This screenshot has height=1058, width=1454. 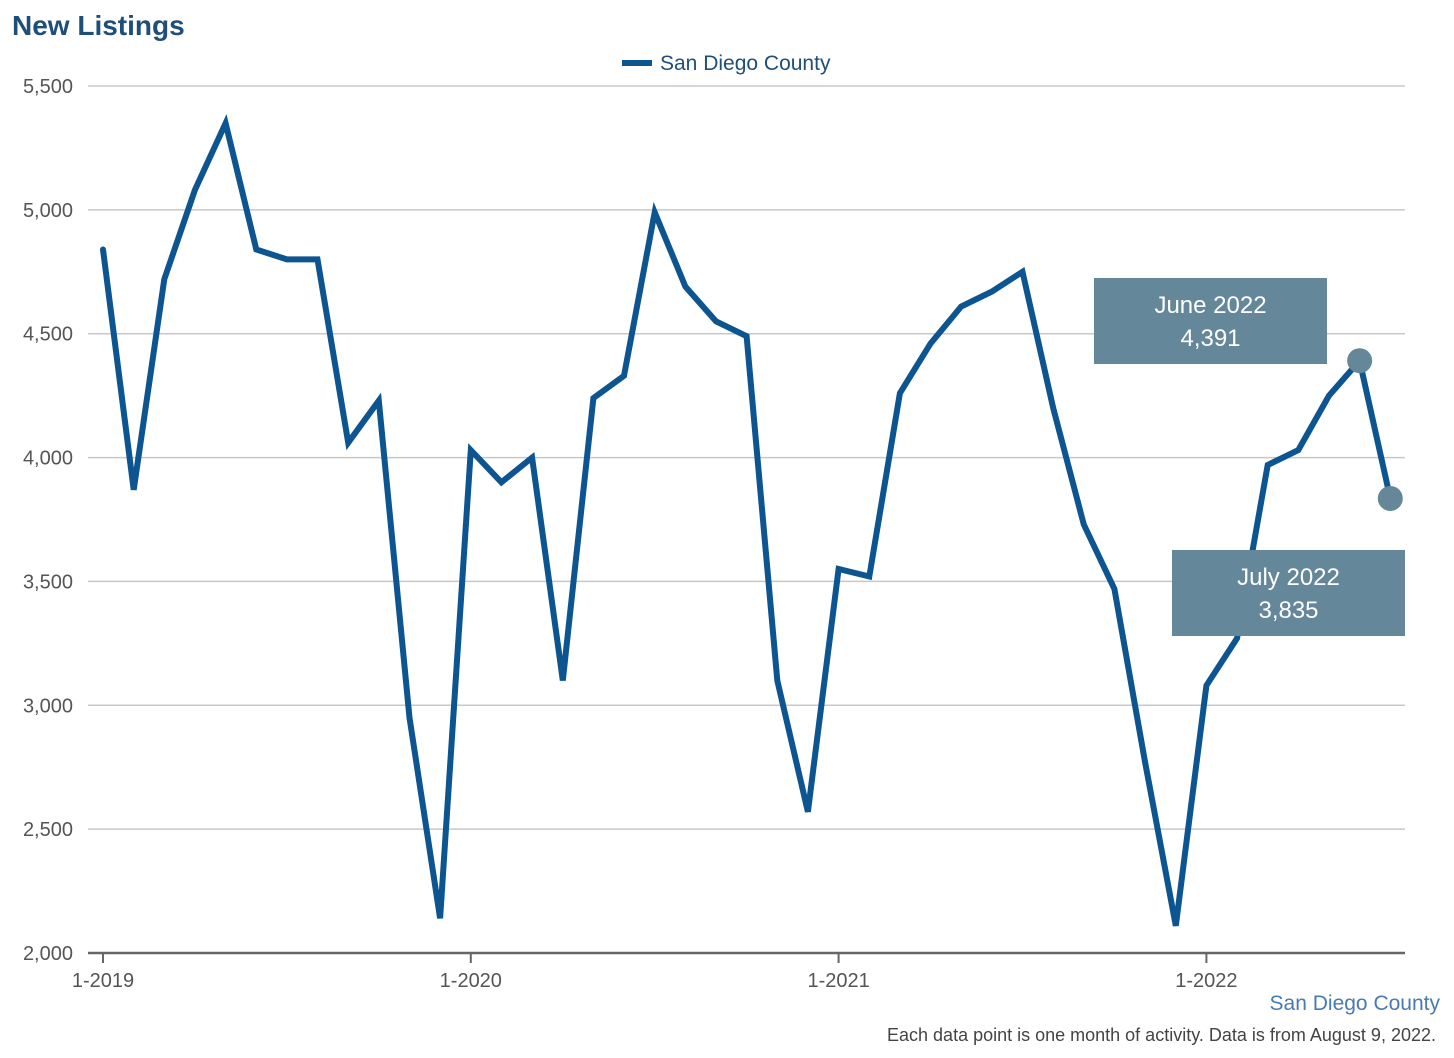 I want to click on x-tick-label: 1-2022, so click(x=1206, y=981).